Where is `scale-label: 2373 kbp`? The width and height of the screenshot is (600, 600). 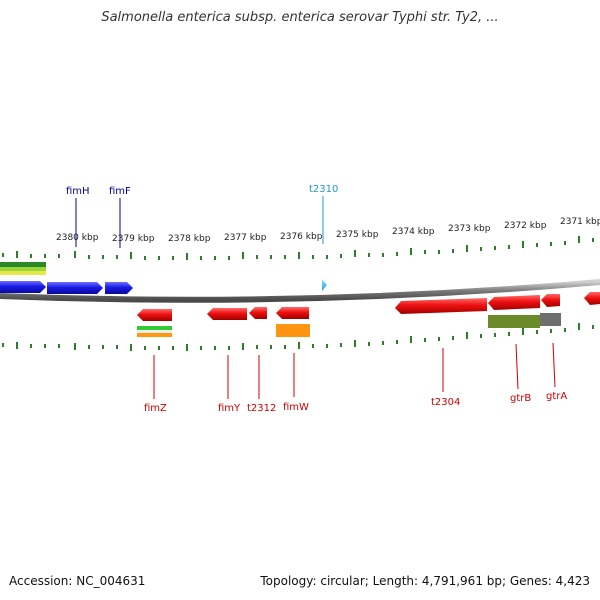 scale-label: 2373 kbp is located at coordinates (469, 229).